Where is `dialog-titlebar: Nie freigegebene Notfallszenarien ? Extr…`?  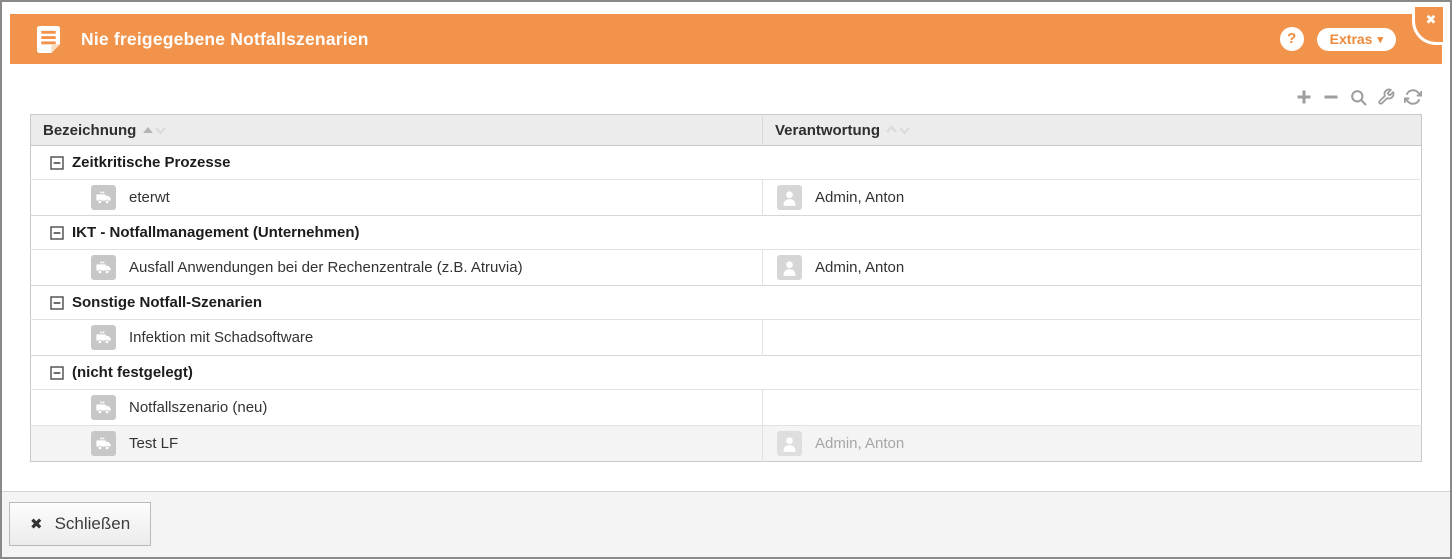
dialog-titlebar: Nie freigegebene Notfallszenarien ? Extr… is located at coordinates (726, 35).